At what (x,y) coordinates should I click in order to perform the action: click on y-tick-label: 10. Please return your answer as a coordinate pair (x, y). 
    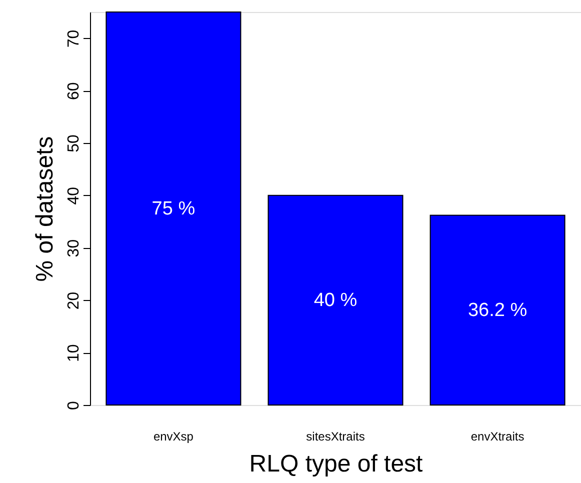
    Looking at the image, I should click on (74, 353).